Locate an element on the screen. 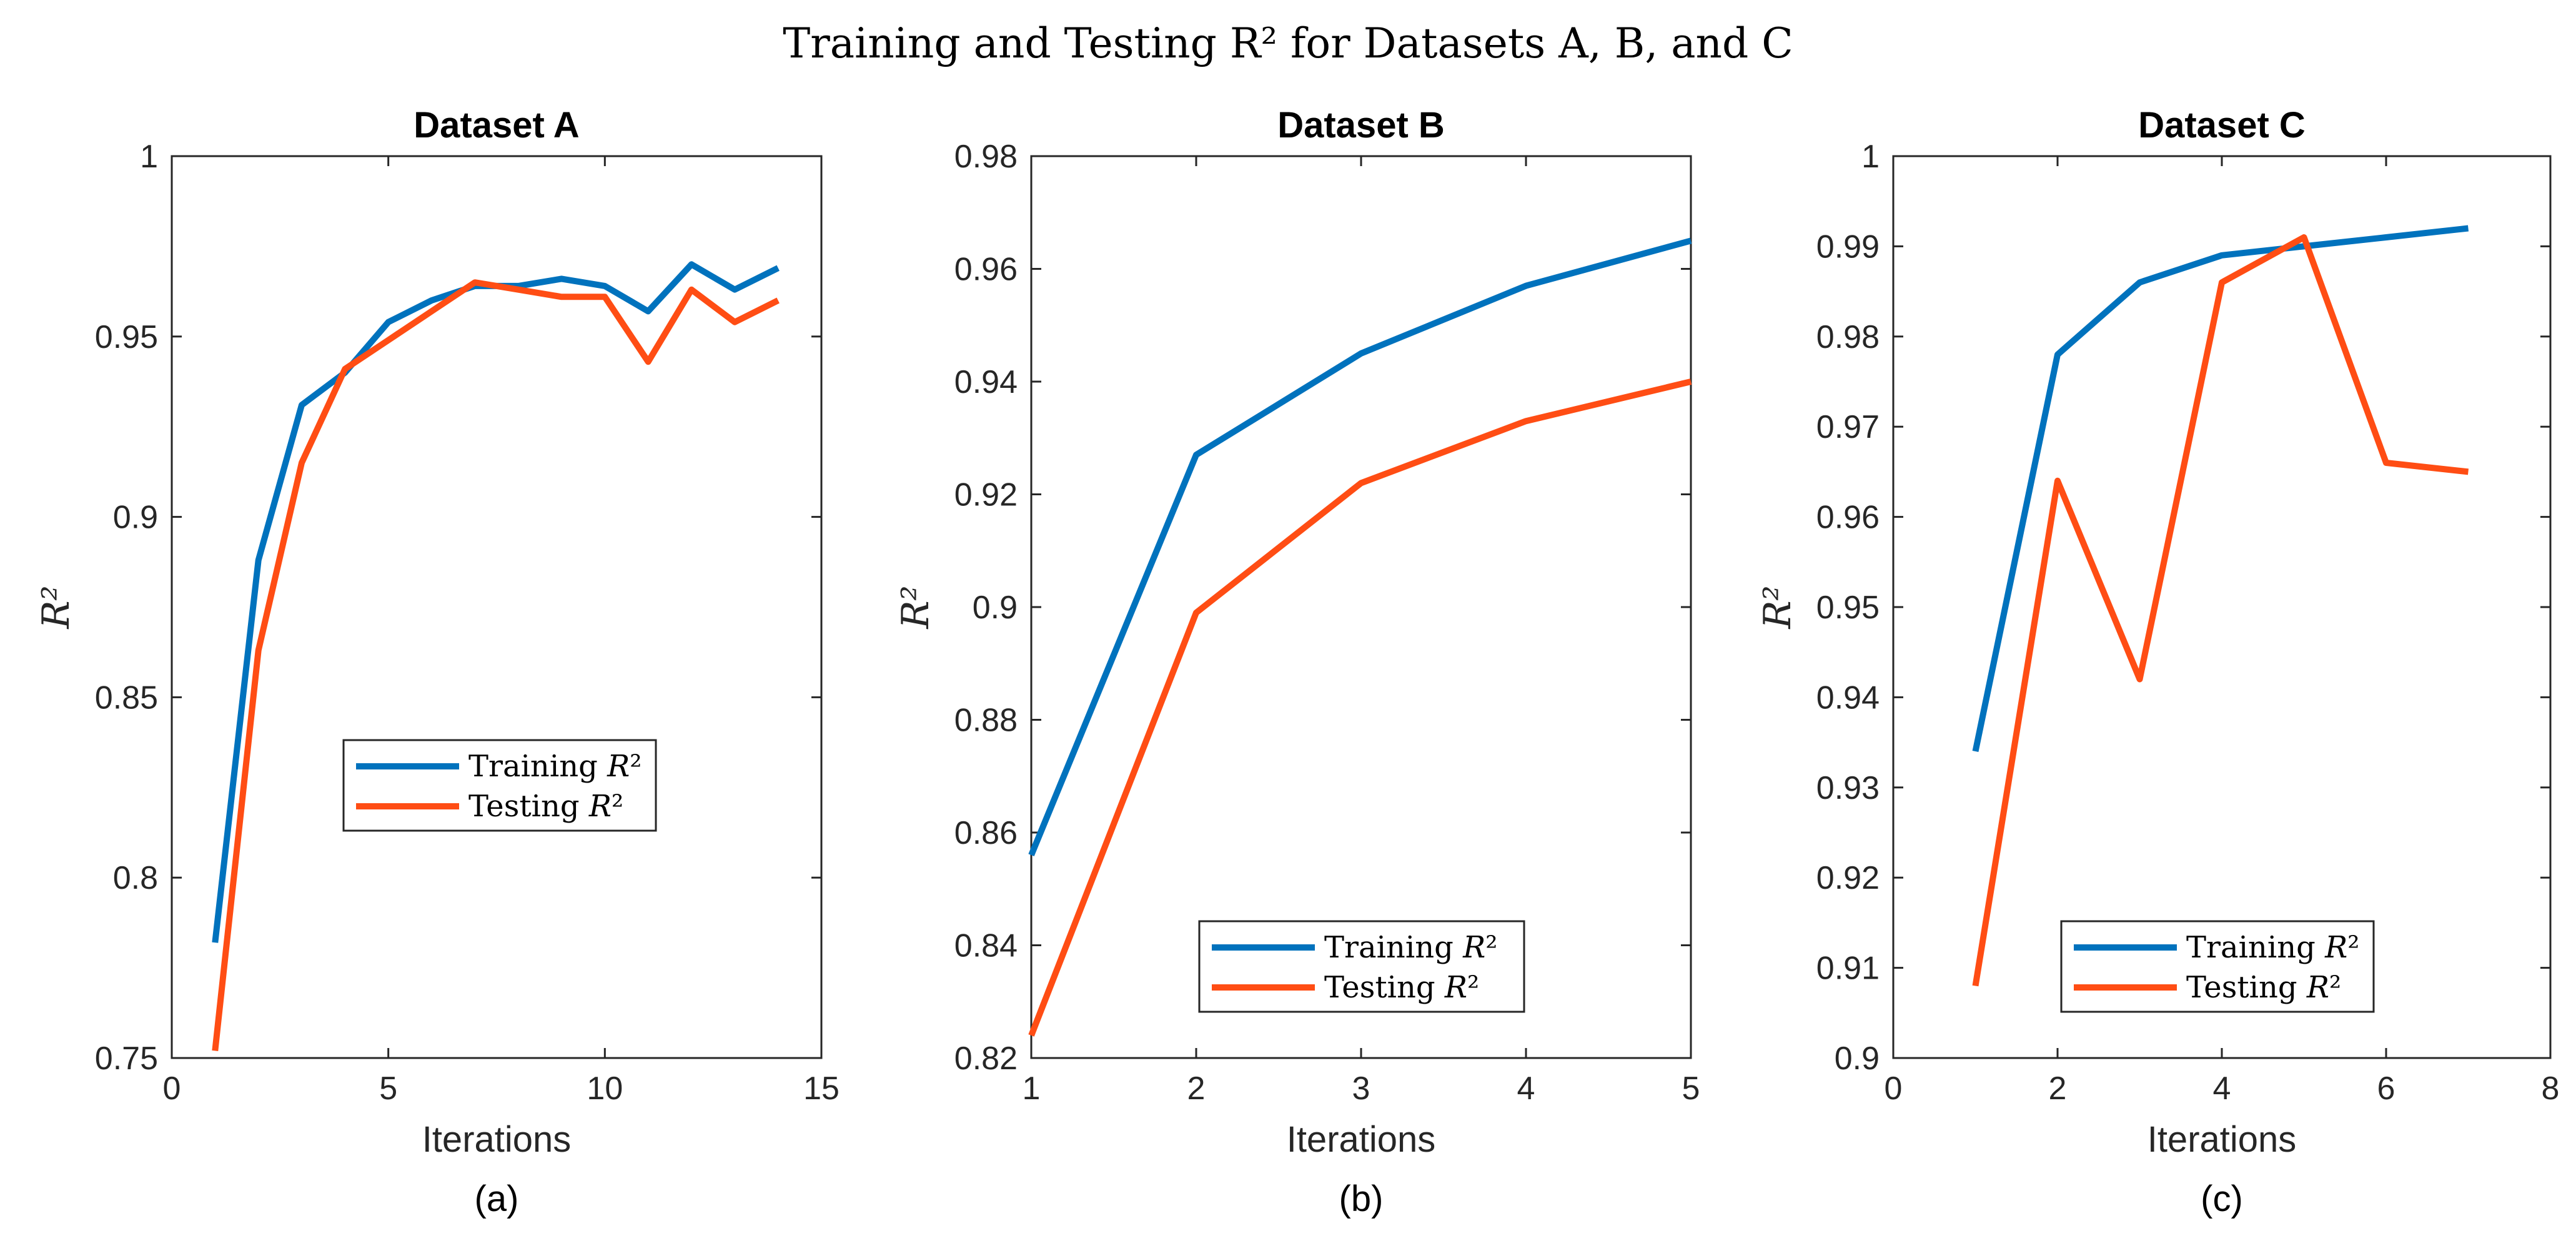 The height and width of the screenshot is (1246, 2576). x-tick-label: 6 is located at coordinates (2386, 1089).